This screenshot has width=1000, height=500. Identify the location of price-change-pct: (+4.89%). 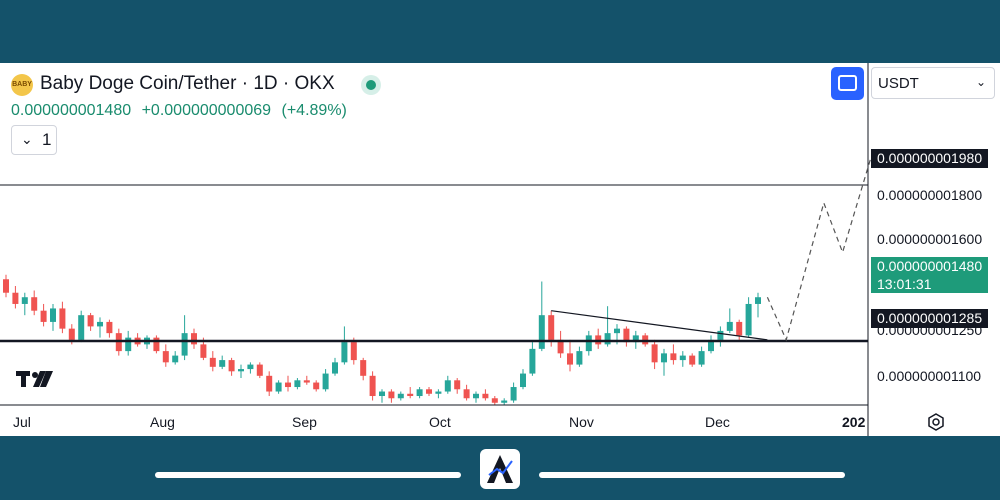
(314, 110).